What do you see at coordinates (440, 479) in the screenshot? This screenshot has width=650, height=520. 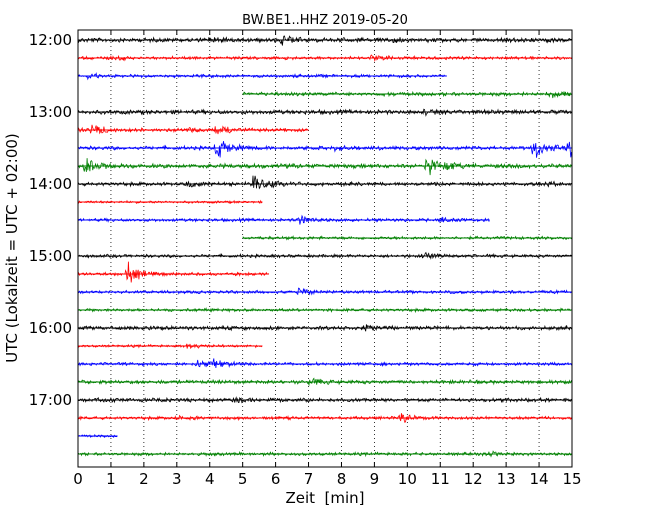 I see `x-tick-label: 11` at bounding box center [440, 479].